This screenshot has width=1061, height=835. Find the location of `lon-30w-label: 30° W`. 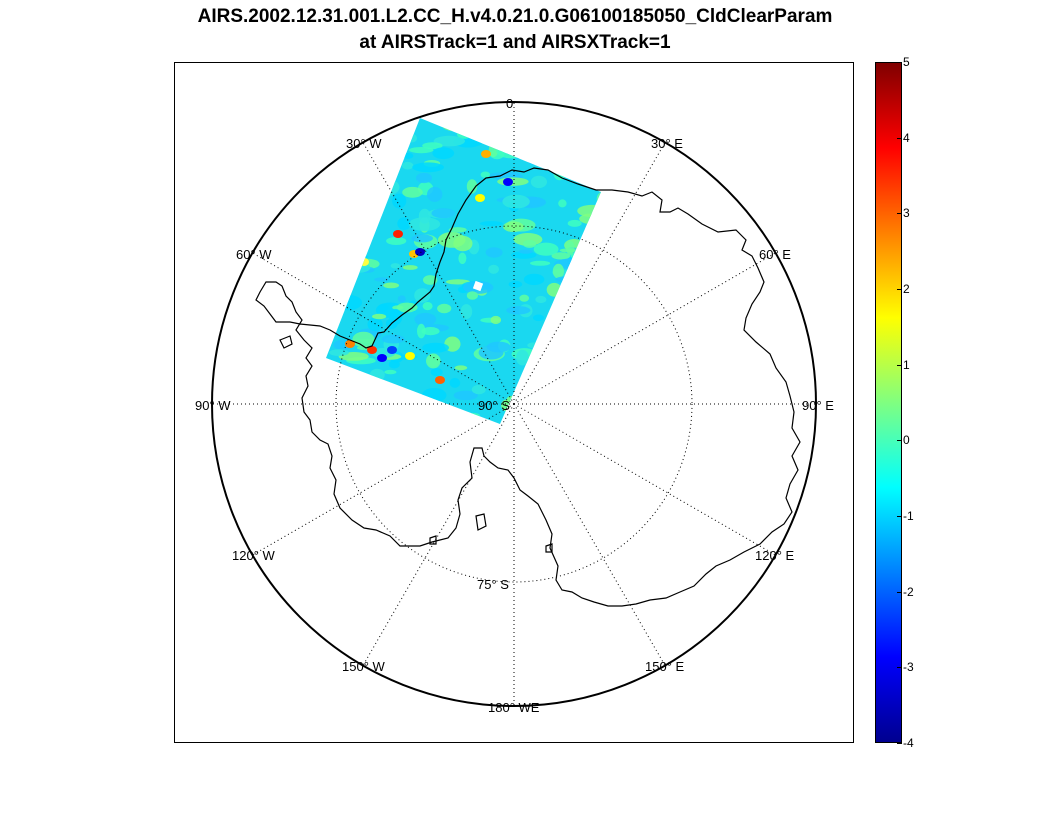

lon-30w-label: 30° W is located at coordinates (364, 143).